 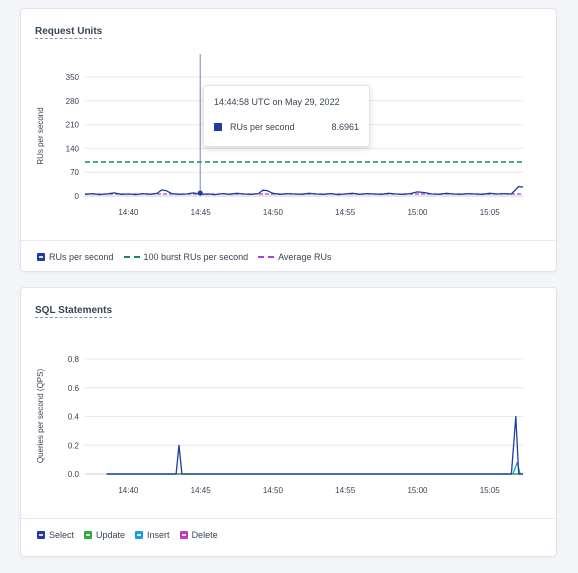 I want to click on legend-swatch-select, so click(x=41, y=535).